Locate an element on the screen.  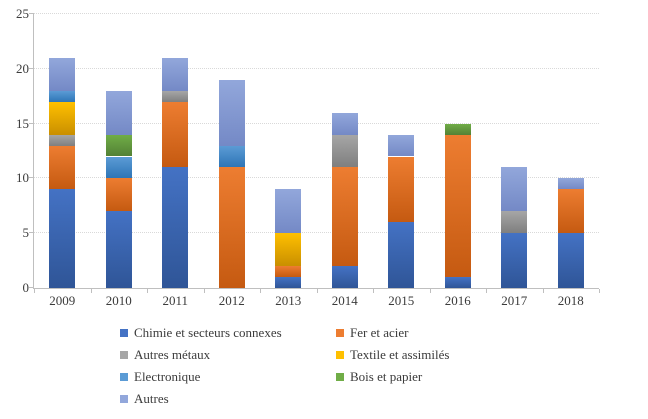
bar-2016 is located at coordinates (457, 151).